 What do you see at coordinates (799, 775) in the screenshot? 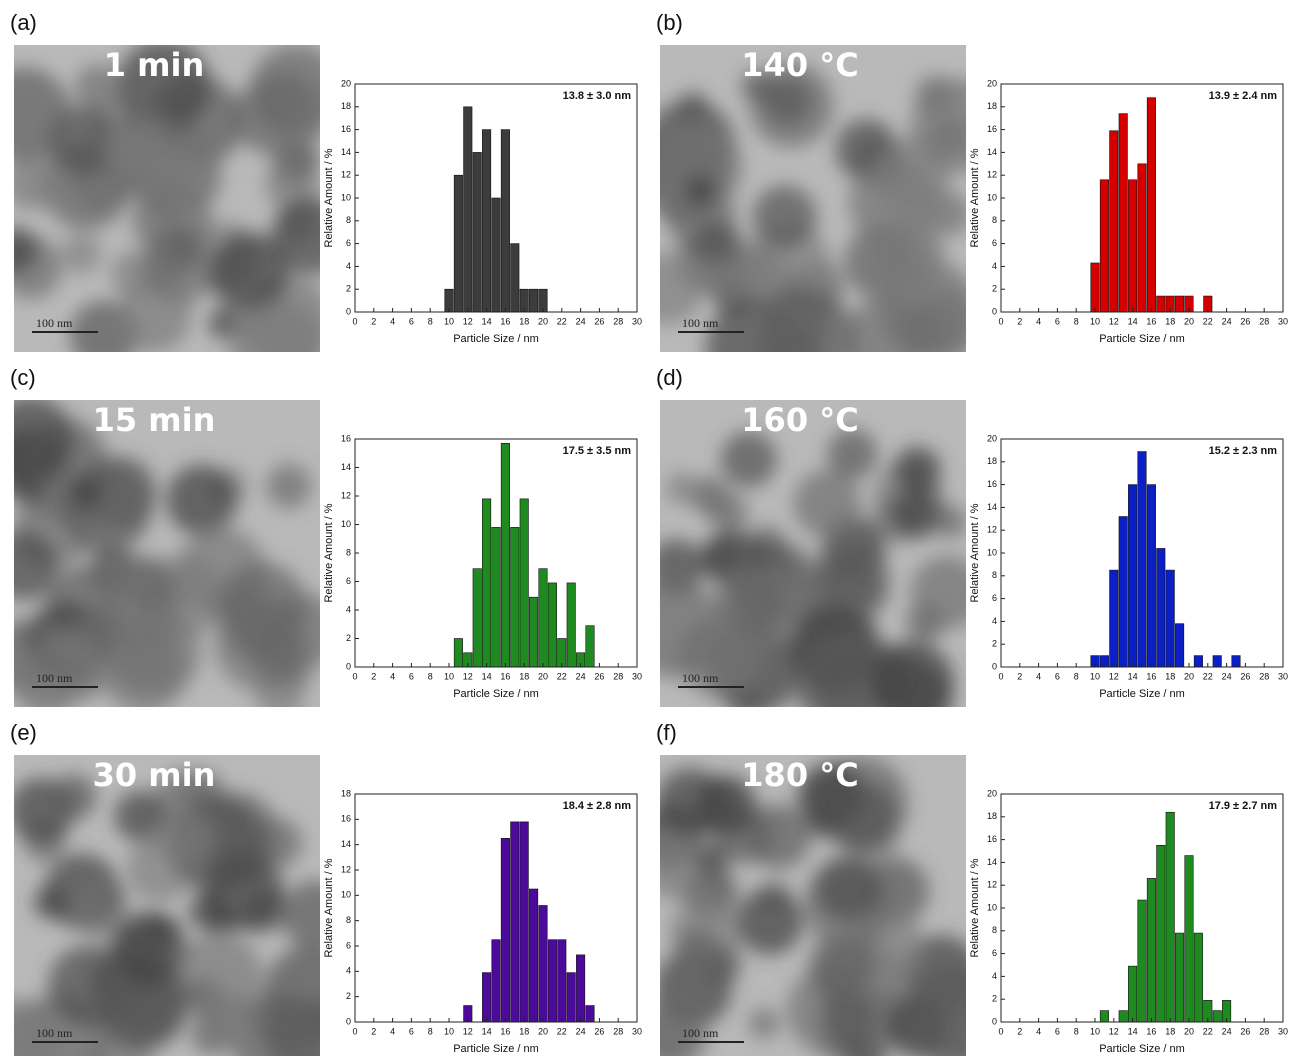
I see `image-label: 180 °C` at bounding box center [799, 775].